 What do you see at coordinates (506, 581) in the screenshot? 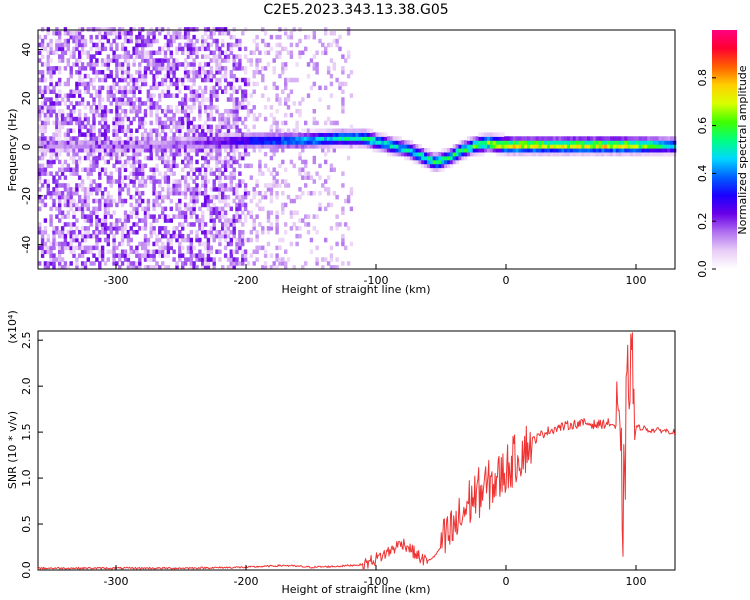
I see `x-tick-label: 0` at bounding box center [506, 581].